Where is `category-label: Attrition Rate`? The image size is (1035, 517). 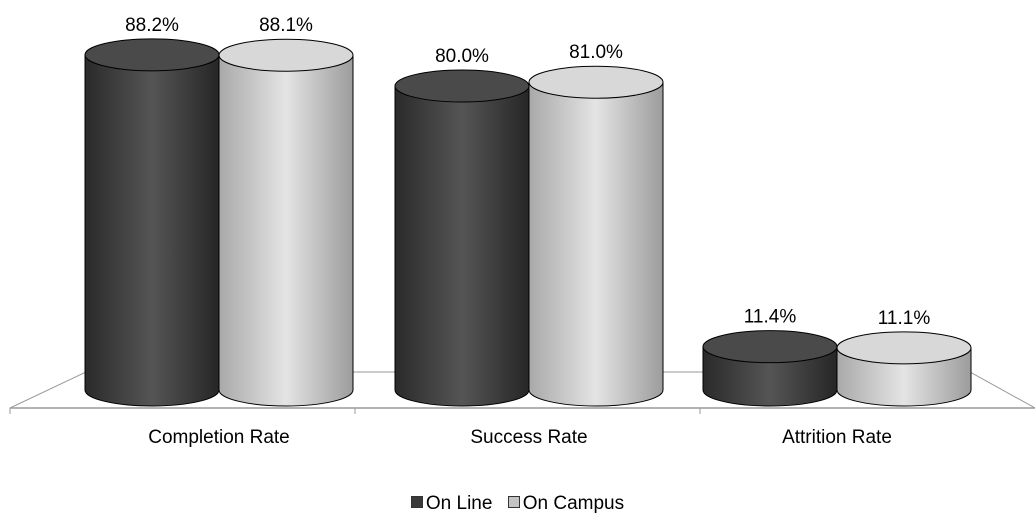
category-label: Attrition Rate is located at coordinates (837, 437).